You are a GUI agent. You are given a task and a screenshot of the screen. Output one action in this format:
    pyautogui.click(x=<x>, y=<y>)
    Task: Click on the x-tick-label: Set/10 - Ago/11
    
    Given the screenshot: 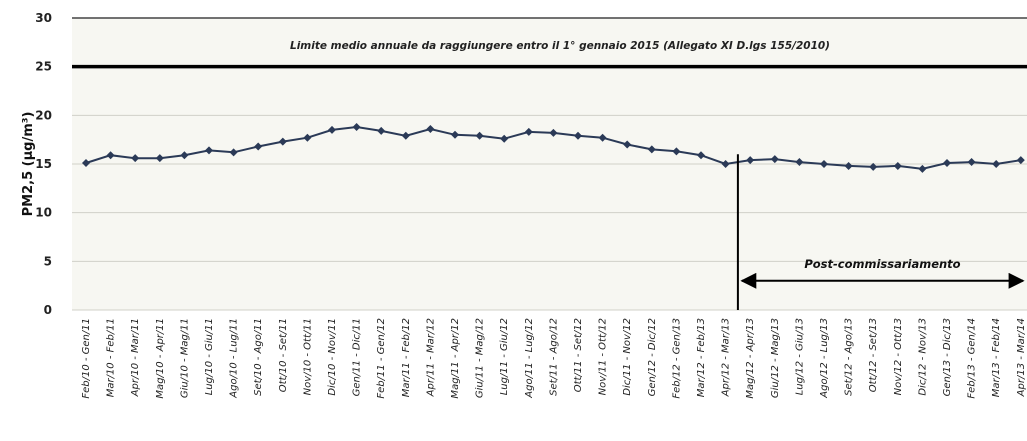 What is the action you would take?
    pyautogui.click(x=258, y=357)
    